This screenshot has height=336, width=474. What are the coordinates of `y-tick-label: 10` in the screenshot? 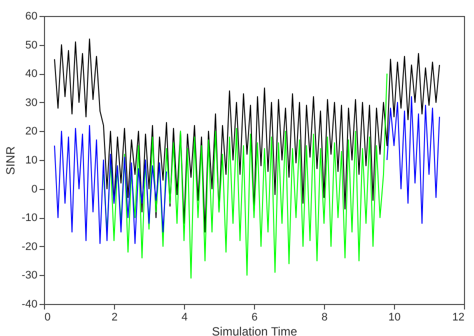 It's located at (31, 160).